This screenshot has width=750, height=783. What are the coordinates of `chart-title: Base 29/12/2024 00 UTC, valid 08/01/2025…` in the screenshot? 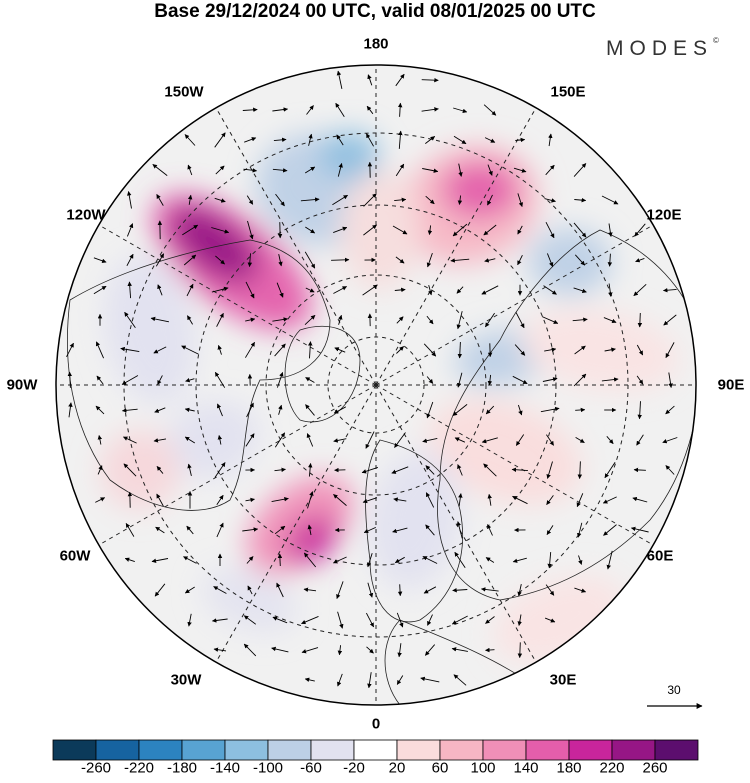 It's located at (375, 11).